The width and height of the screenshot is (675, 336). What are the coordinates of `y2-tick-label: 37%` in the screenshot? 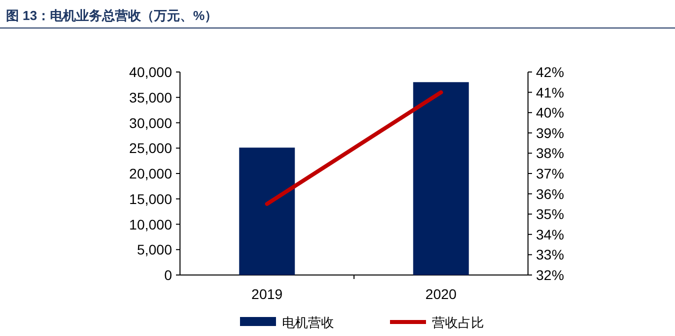 It's located at (550, 174).